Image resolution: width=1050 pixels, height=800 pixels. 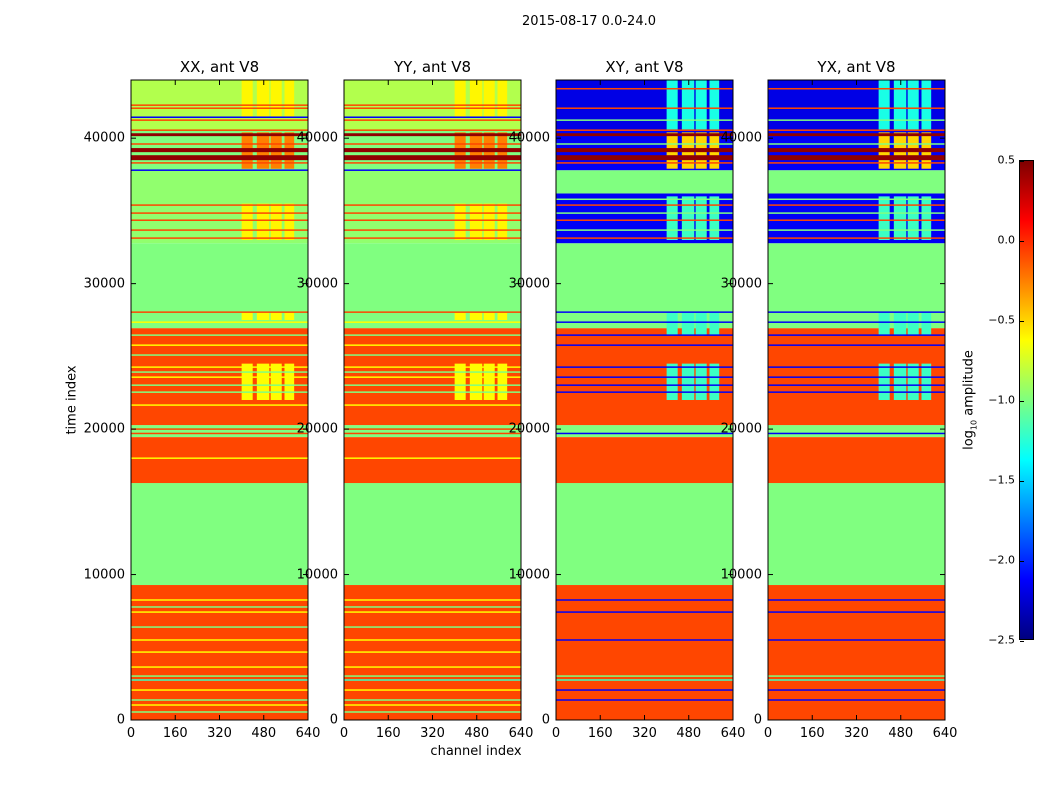 What do you see at coordinates (529, 138) in the screenshot?
I see `y-tick-label: 40000` at bounding box center [529, 138].